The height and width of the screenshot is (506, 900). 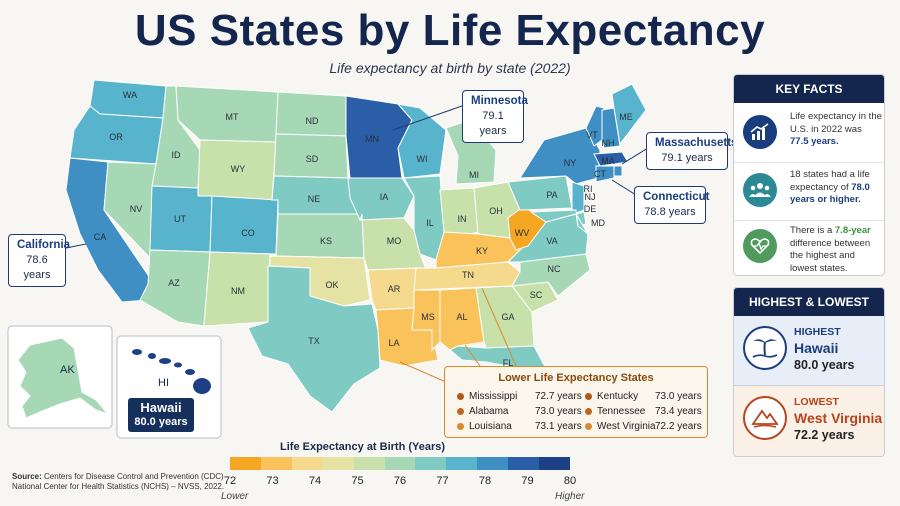 I want to click on state-label-OR: OR, so click(x=116, y=137).